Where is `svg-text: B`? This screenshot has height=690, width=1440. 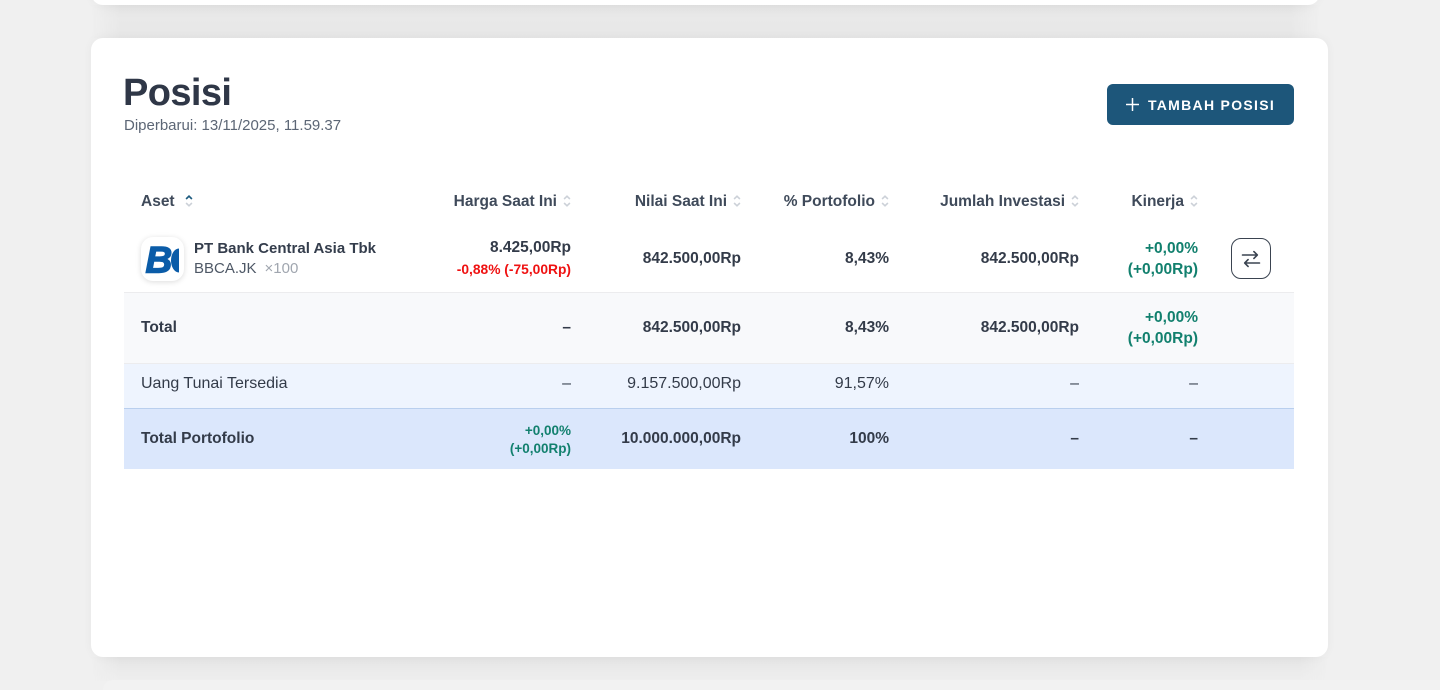
svg-text: B is located at coordinates (159, 259).